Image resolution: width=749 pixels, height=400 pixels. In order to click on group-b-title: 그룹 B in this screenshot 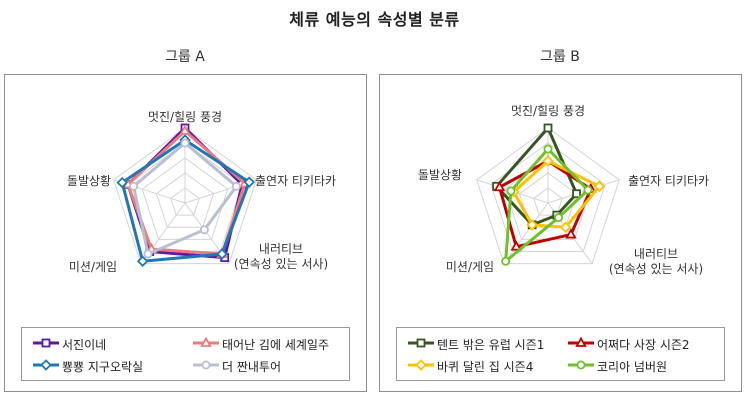, I will do `click(560, 57)`.